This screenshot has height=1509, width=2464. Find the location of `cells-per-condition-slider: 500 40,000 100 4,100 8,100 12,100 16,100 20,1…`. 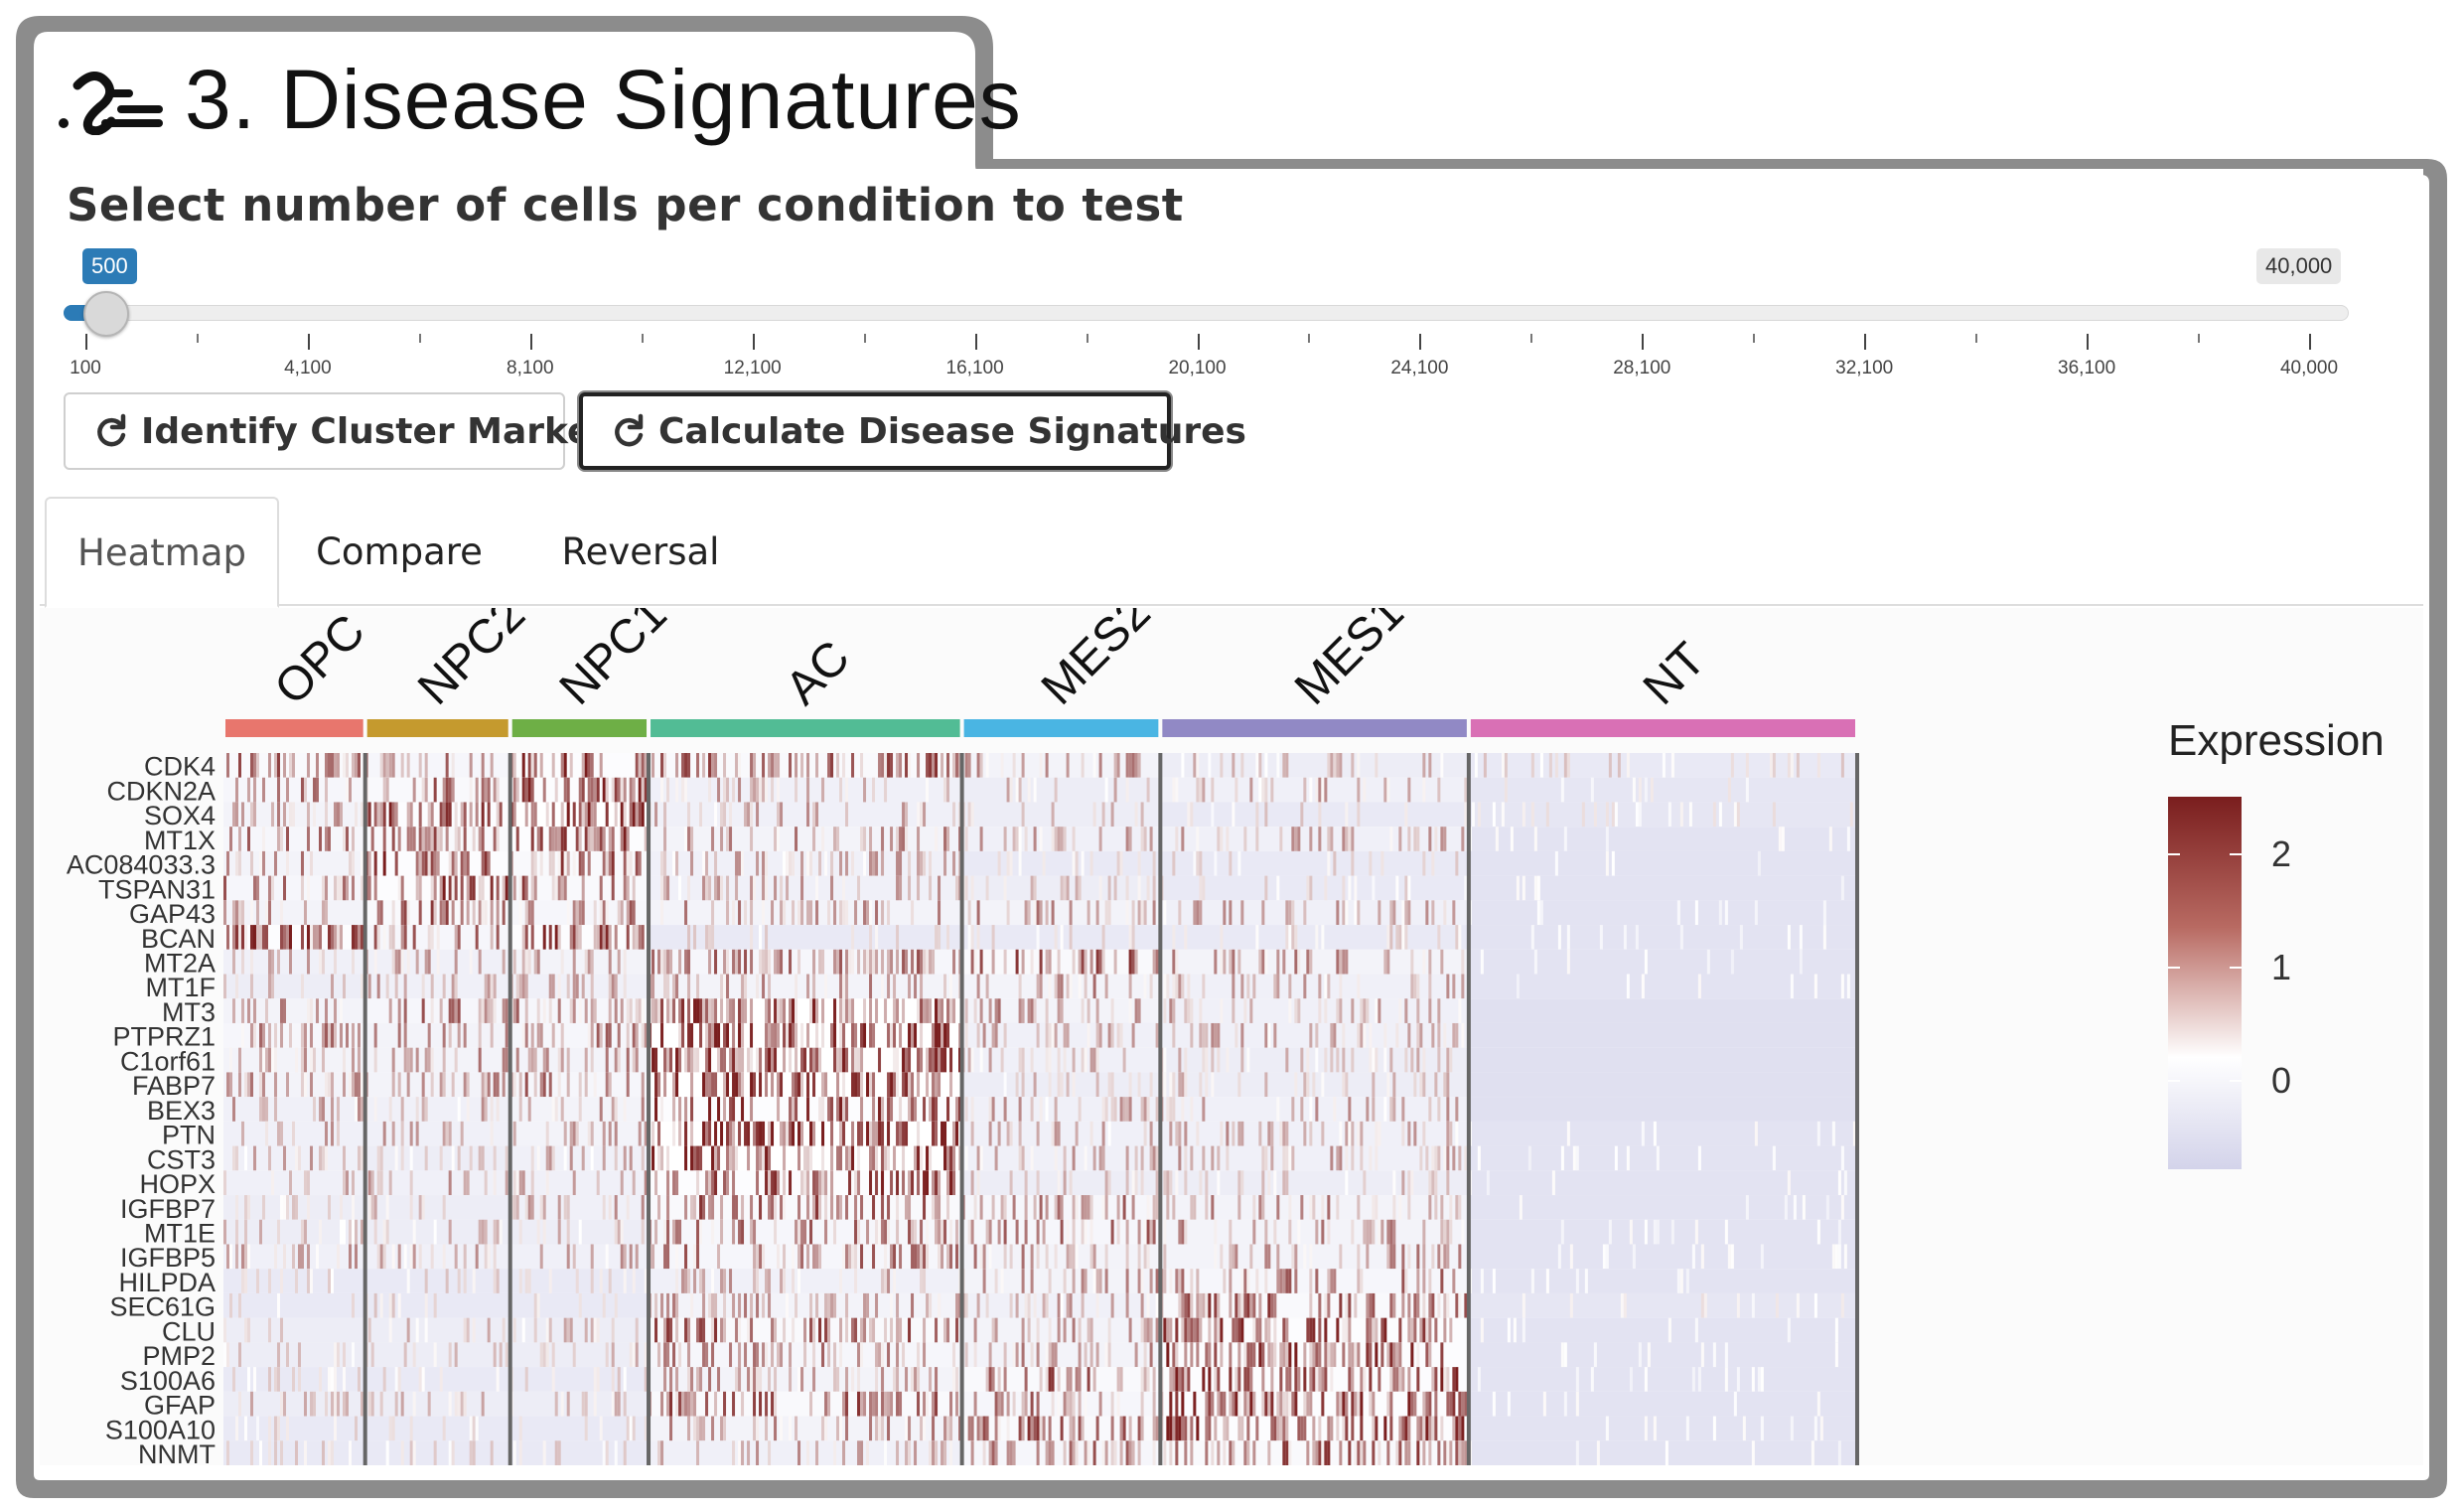

cells-per-condition-slider: 500 40,000 100 4,100 8,100 12,100 16,100 20,1… is located at coordinates (1231, 313).